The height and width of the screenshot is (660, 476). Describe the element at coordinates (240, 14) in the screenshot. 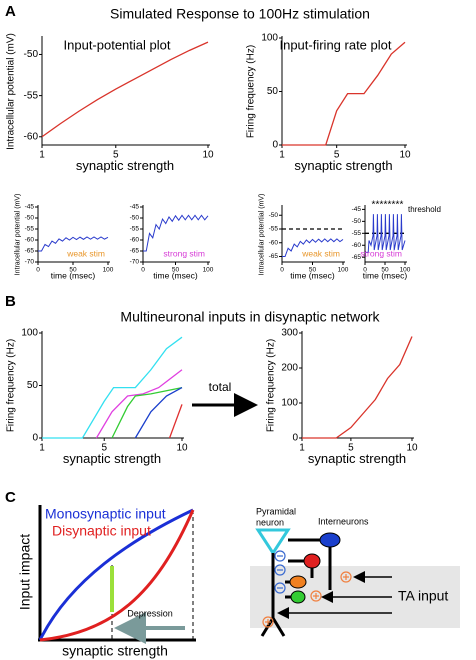

I see `panel-title: Simulated Response to 100Hz stimulation` at that location.